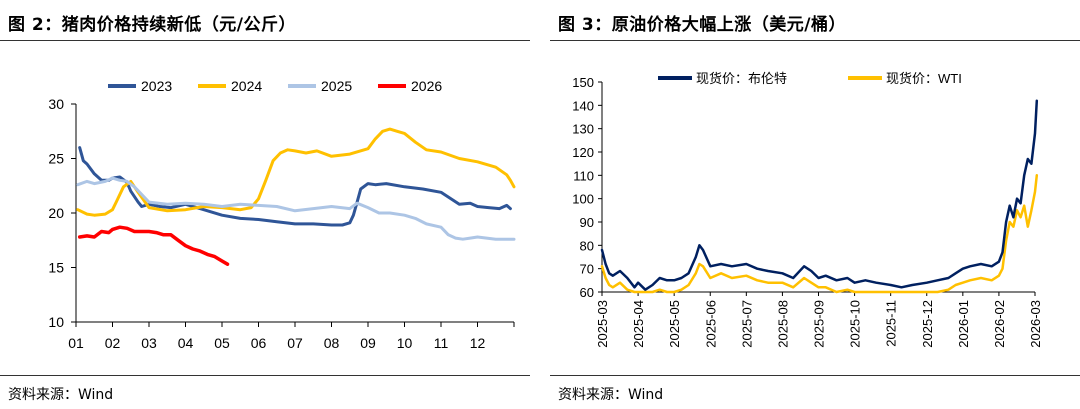 The width and height of the screenshot is (1080, 409). Describe the element at coordinates (674, 324) in the screenshot. I see `x-tick-label: 2025-05` at that location.